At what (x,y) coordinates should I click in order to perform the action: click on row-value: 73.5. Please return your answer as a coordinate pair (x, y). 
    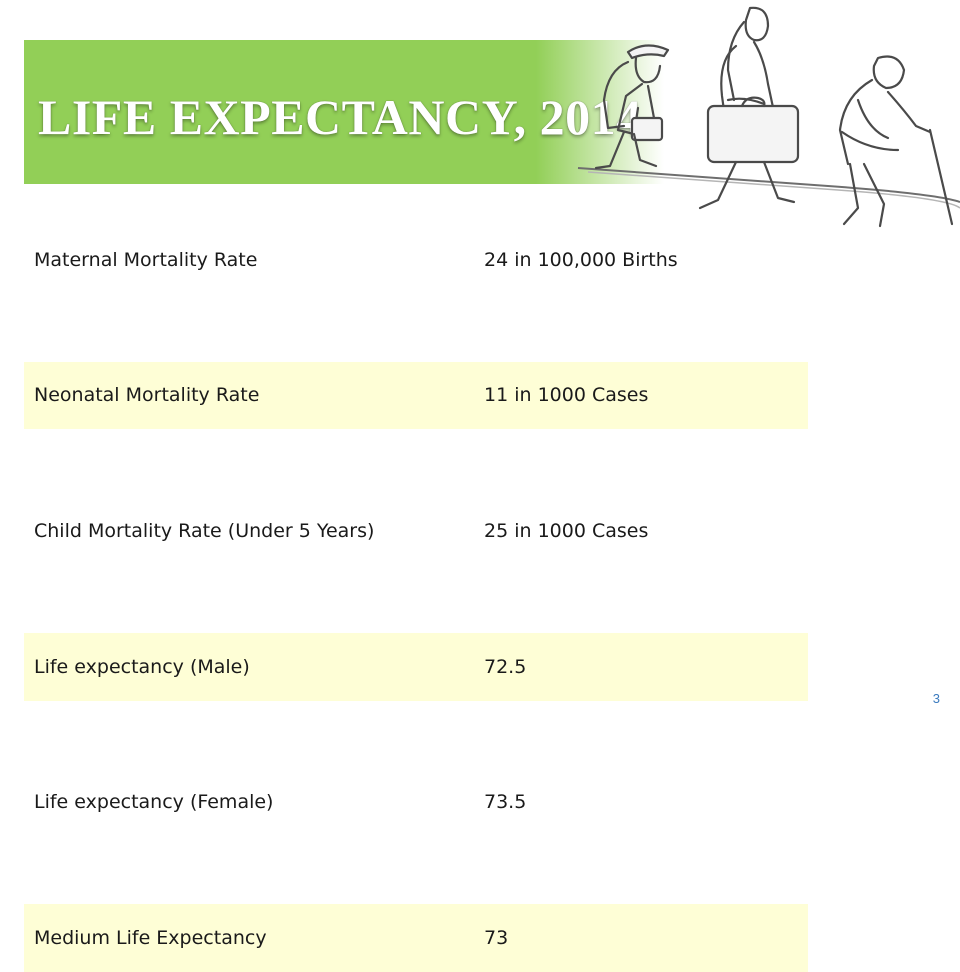
    Looking at the image, I should click on (505, 802).